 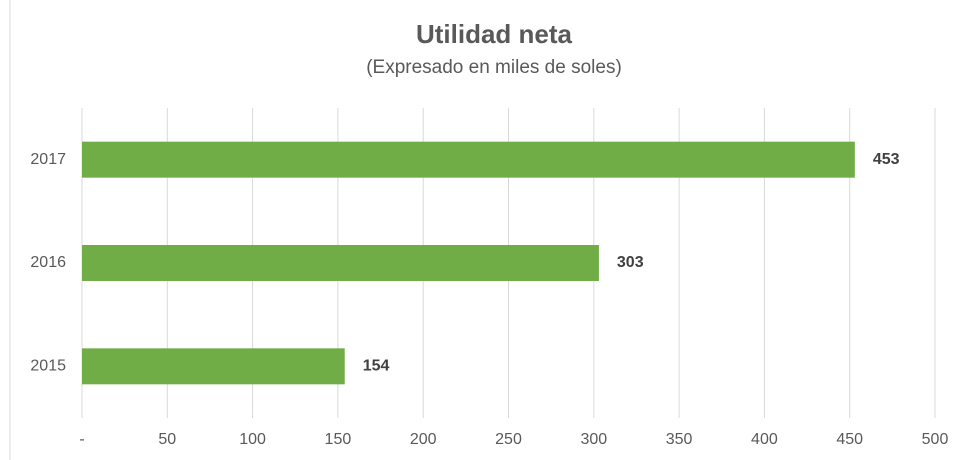 What do you see at coordinates (338, 439) in the screenshot?
I see `x-tick-label: 150` at bounding box center [338, 439].